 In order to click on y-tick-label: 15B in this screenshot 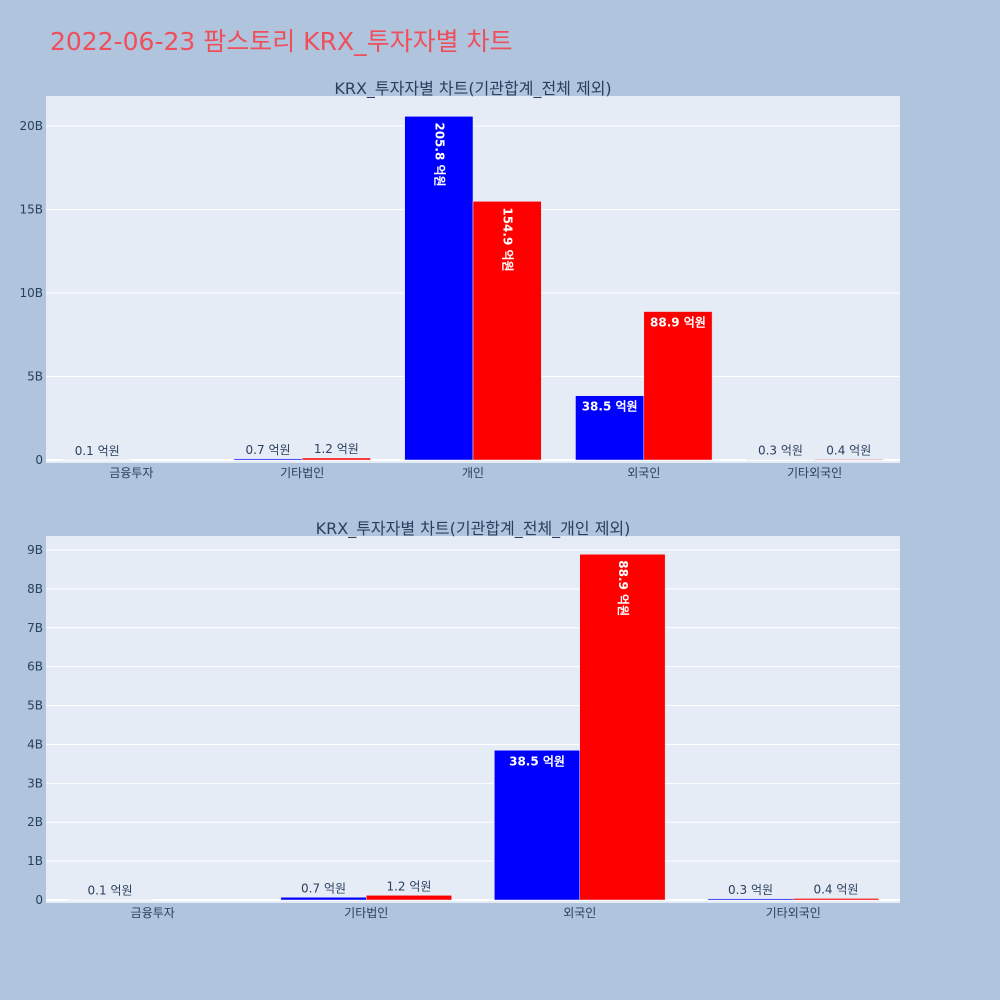, I will do `click(31, 210)`.